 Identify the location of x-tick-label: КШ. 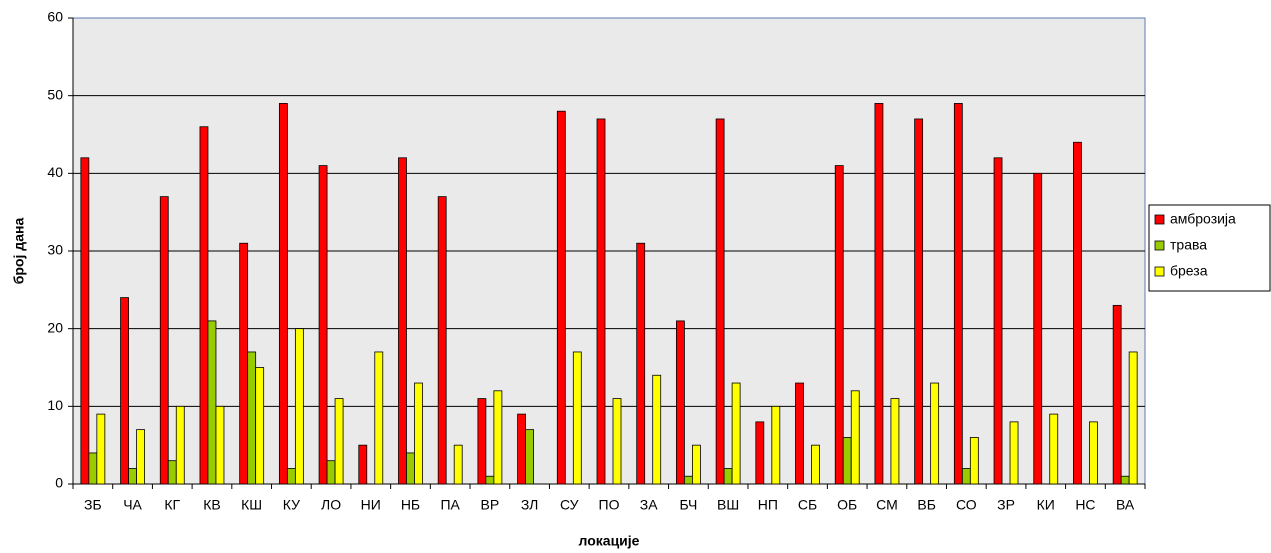
(251, 505).